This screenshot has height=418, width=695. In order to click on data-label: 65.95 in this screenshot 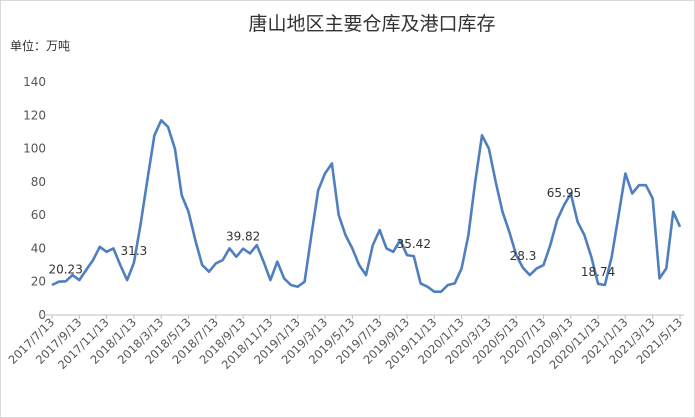, I will do `click(564, 193)`.